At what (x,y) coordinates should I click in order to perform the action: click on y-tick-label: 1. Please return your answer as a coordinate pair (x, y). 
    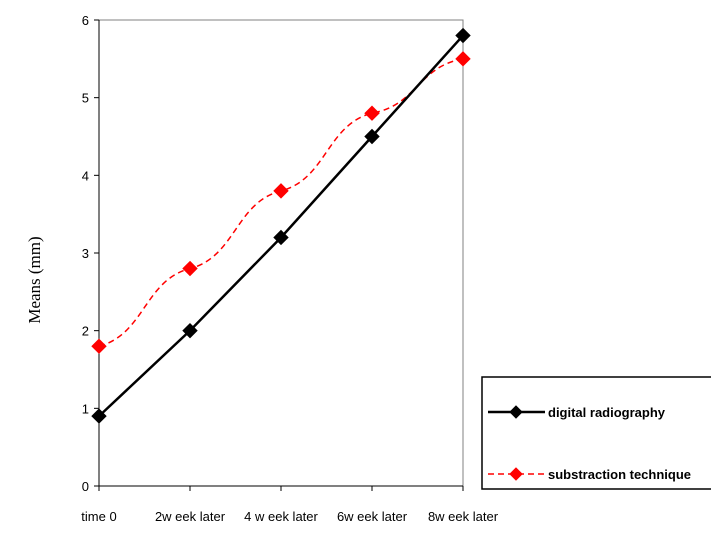
    Looking at the image, I should click on (85, 408).